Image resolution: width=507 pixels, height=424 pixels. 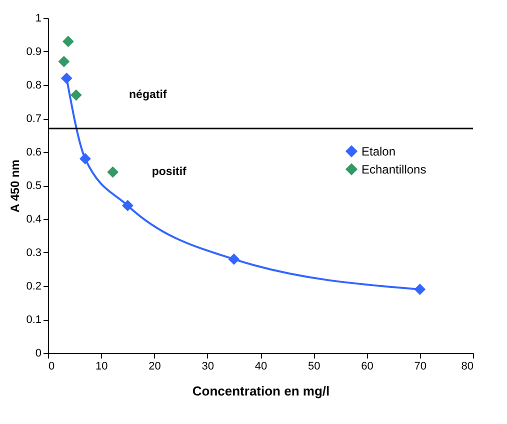 I want to click on y-tick-label: 1, so click(x=38, y=18).